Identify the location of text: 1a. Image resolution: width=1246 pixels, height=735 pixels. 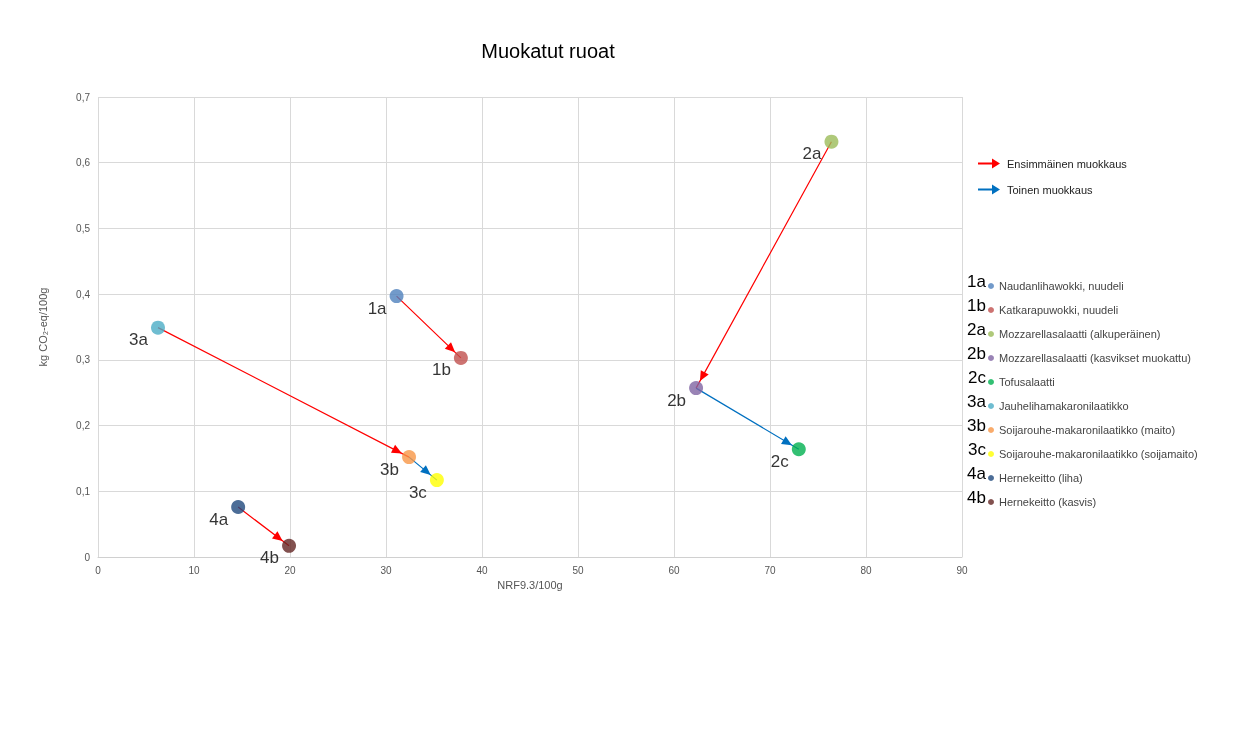
(976, 281).